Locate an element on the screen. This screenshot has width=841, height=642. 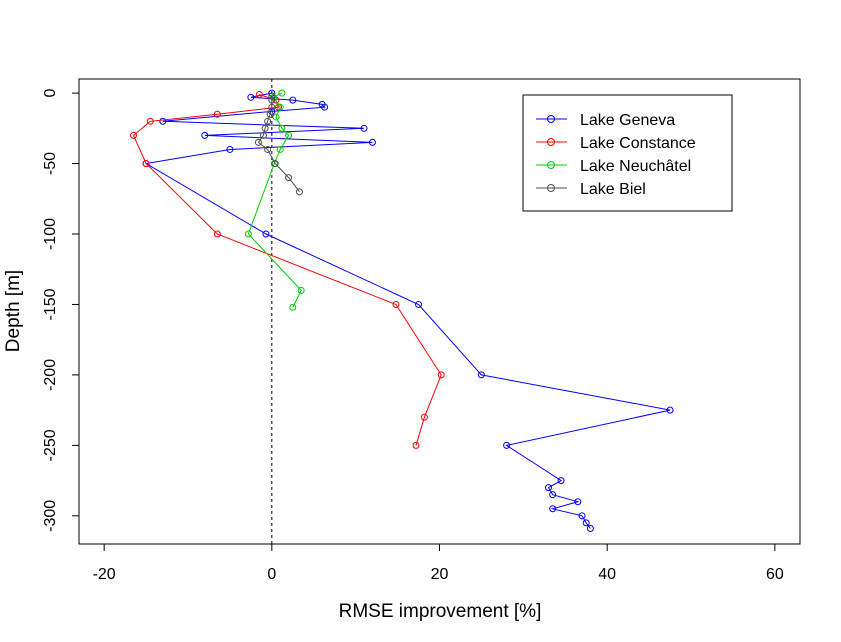
y-tick-label: 0 is located at coordinates (50, 93).